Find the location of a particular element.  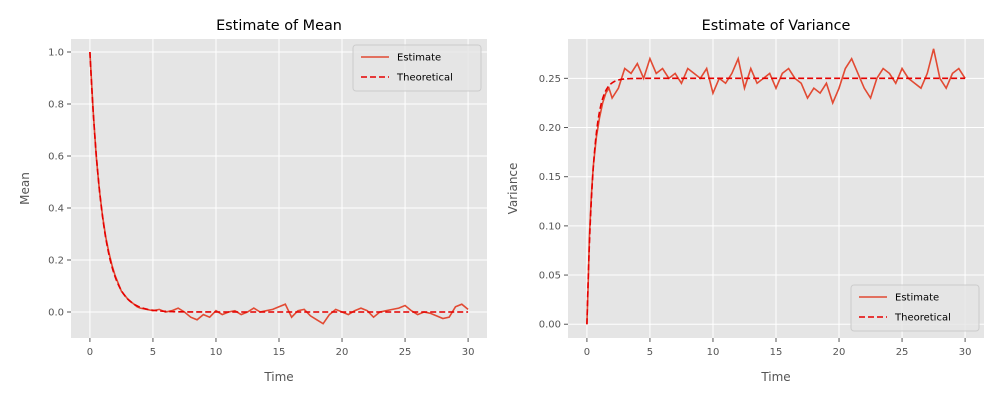

y-axis-label: Variance is located at coordinates (513, 189).